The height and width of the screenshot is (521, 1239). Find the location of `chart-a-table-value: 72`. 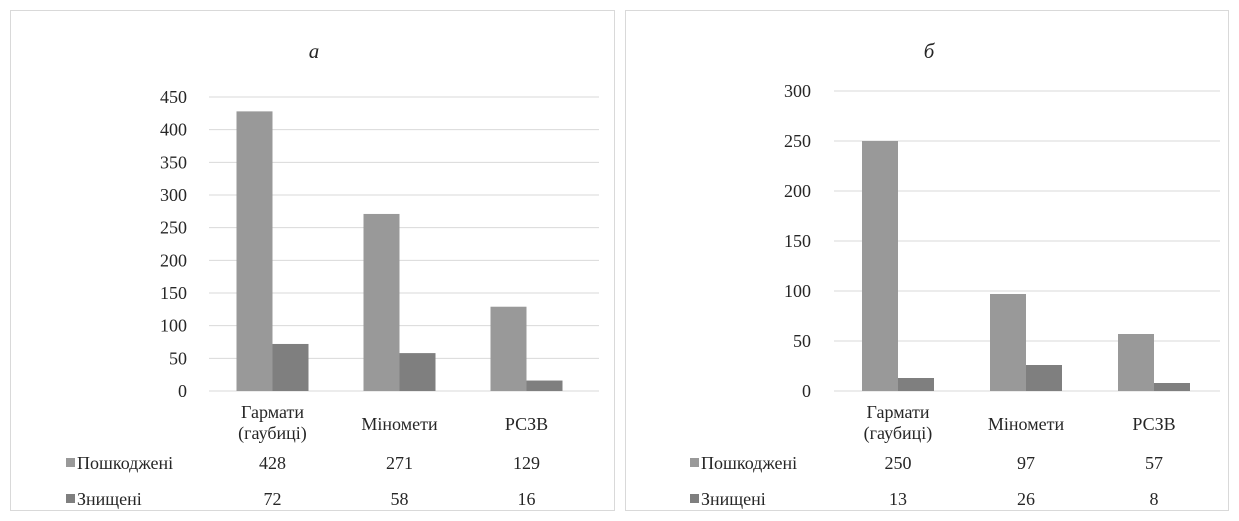

chart-a-table-value: 72 is located at coordinates (273, 499).